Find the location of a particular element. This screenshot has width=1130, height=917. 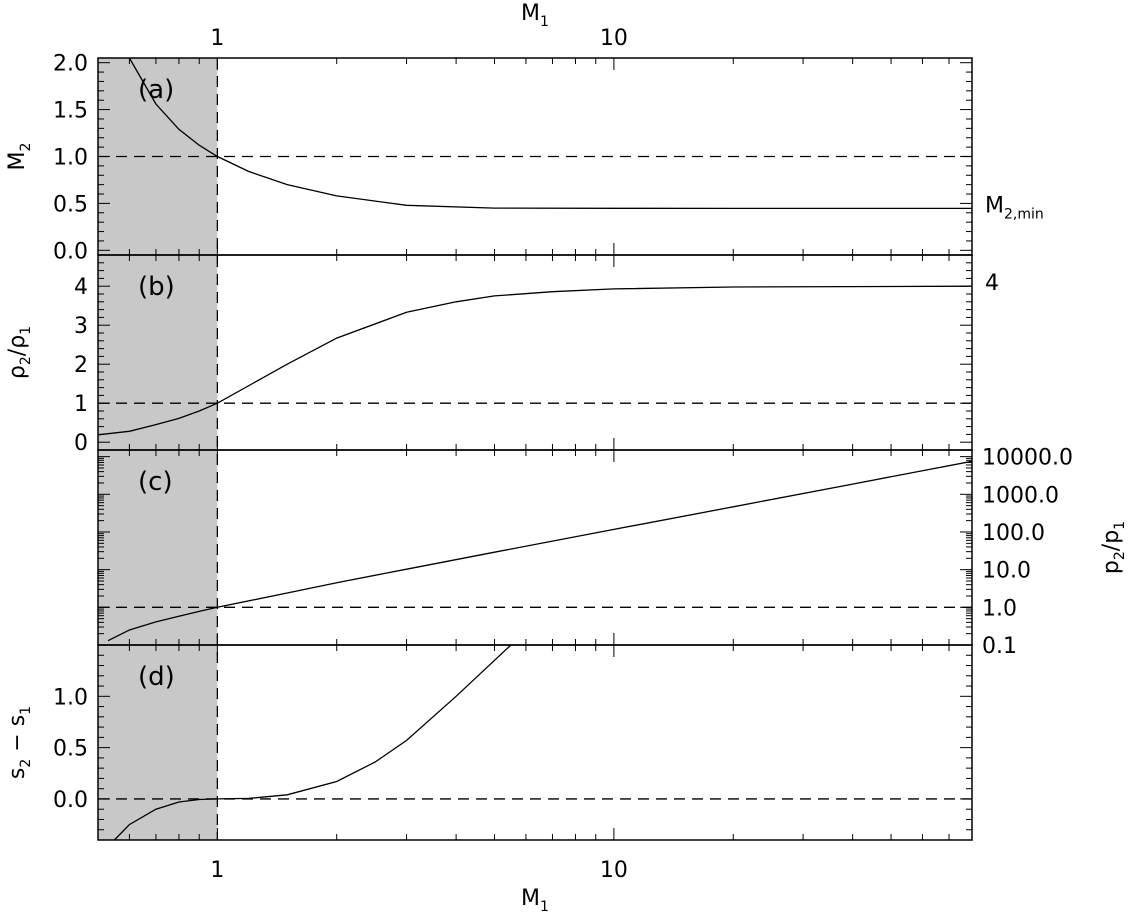

asymptote-label: 4 is located at coordinates (992, 283).